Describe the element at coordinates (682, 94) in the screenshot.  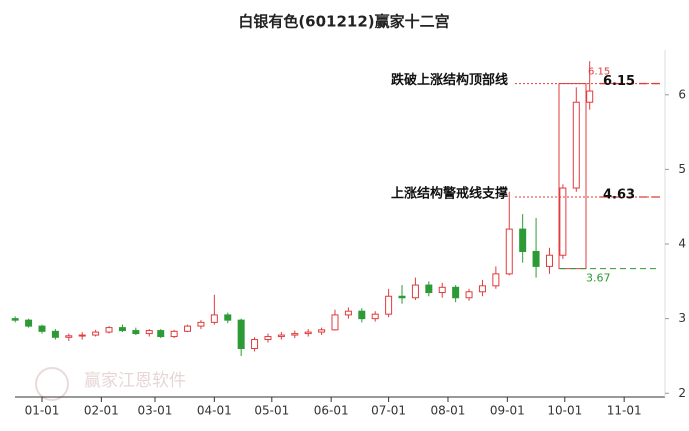
I see `y-tick-label: 6` at that location.